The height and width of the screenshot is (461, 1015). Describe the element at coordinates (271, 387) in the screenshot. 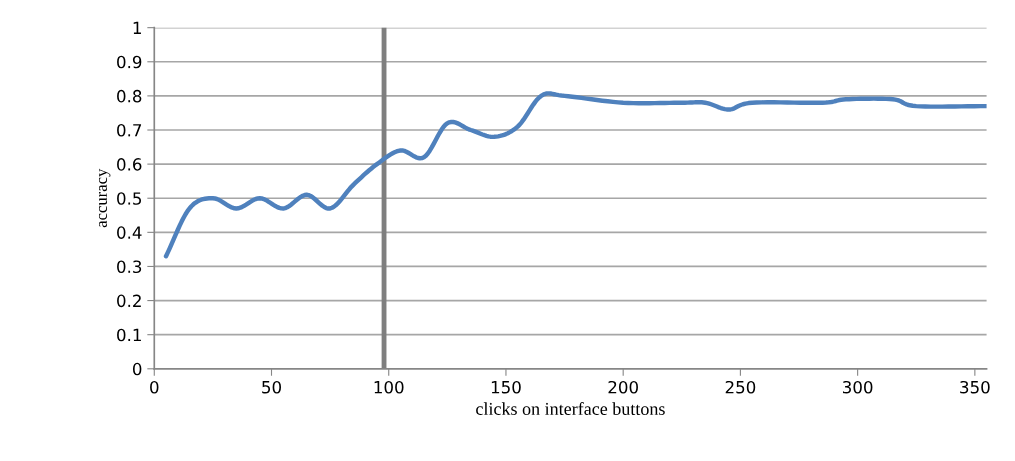

I see `x-tick-label: 50` at that location.